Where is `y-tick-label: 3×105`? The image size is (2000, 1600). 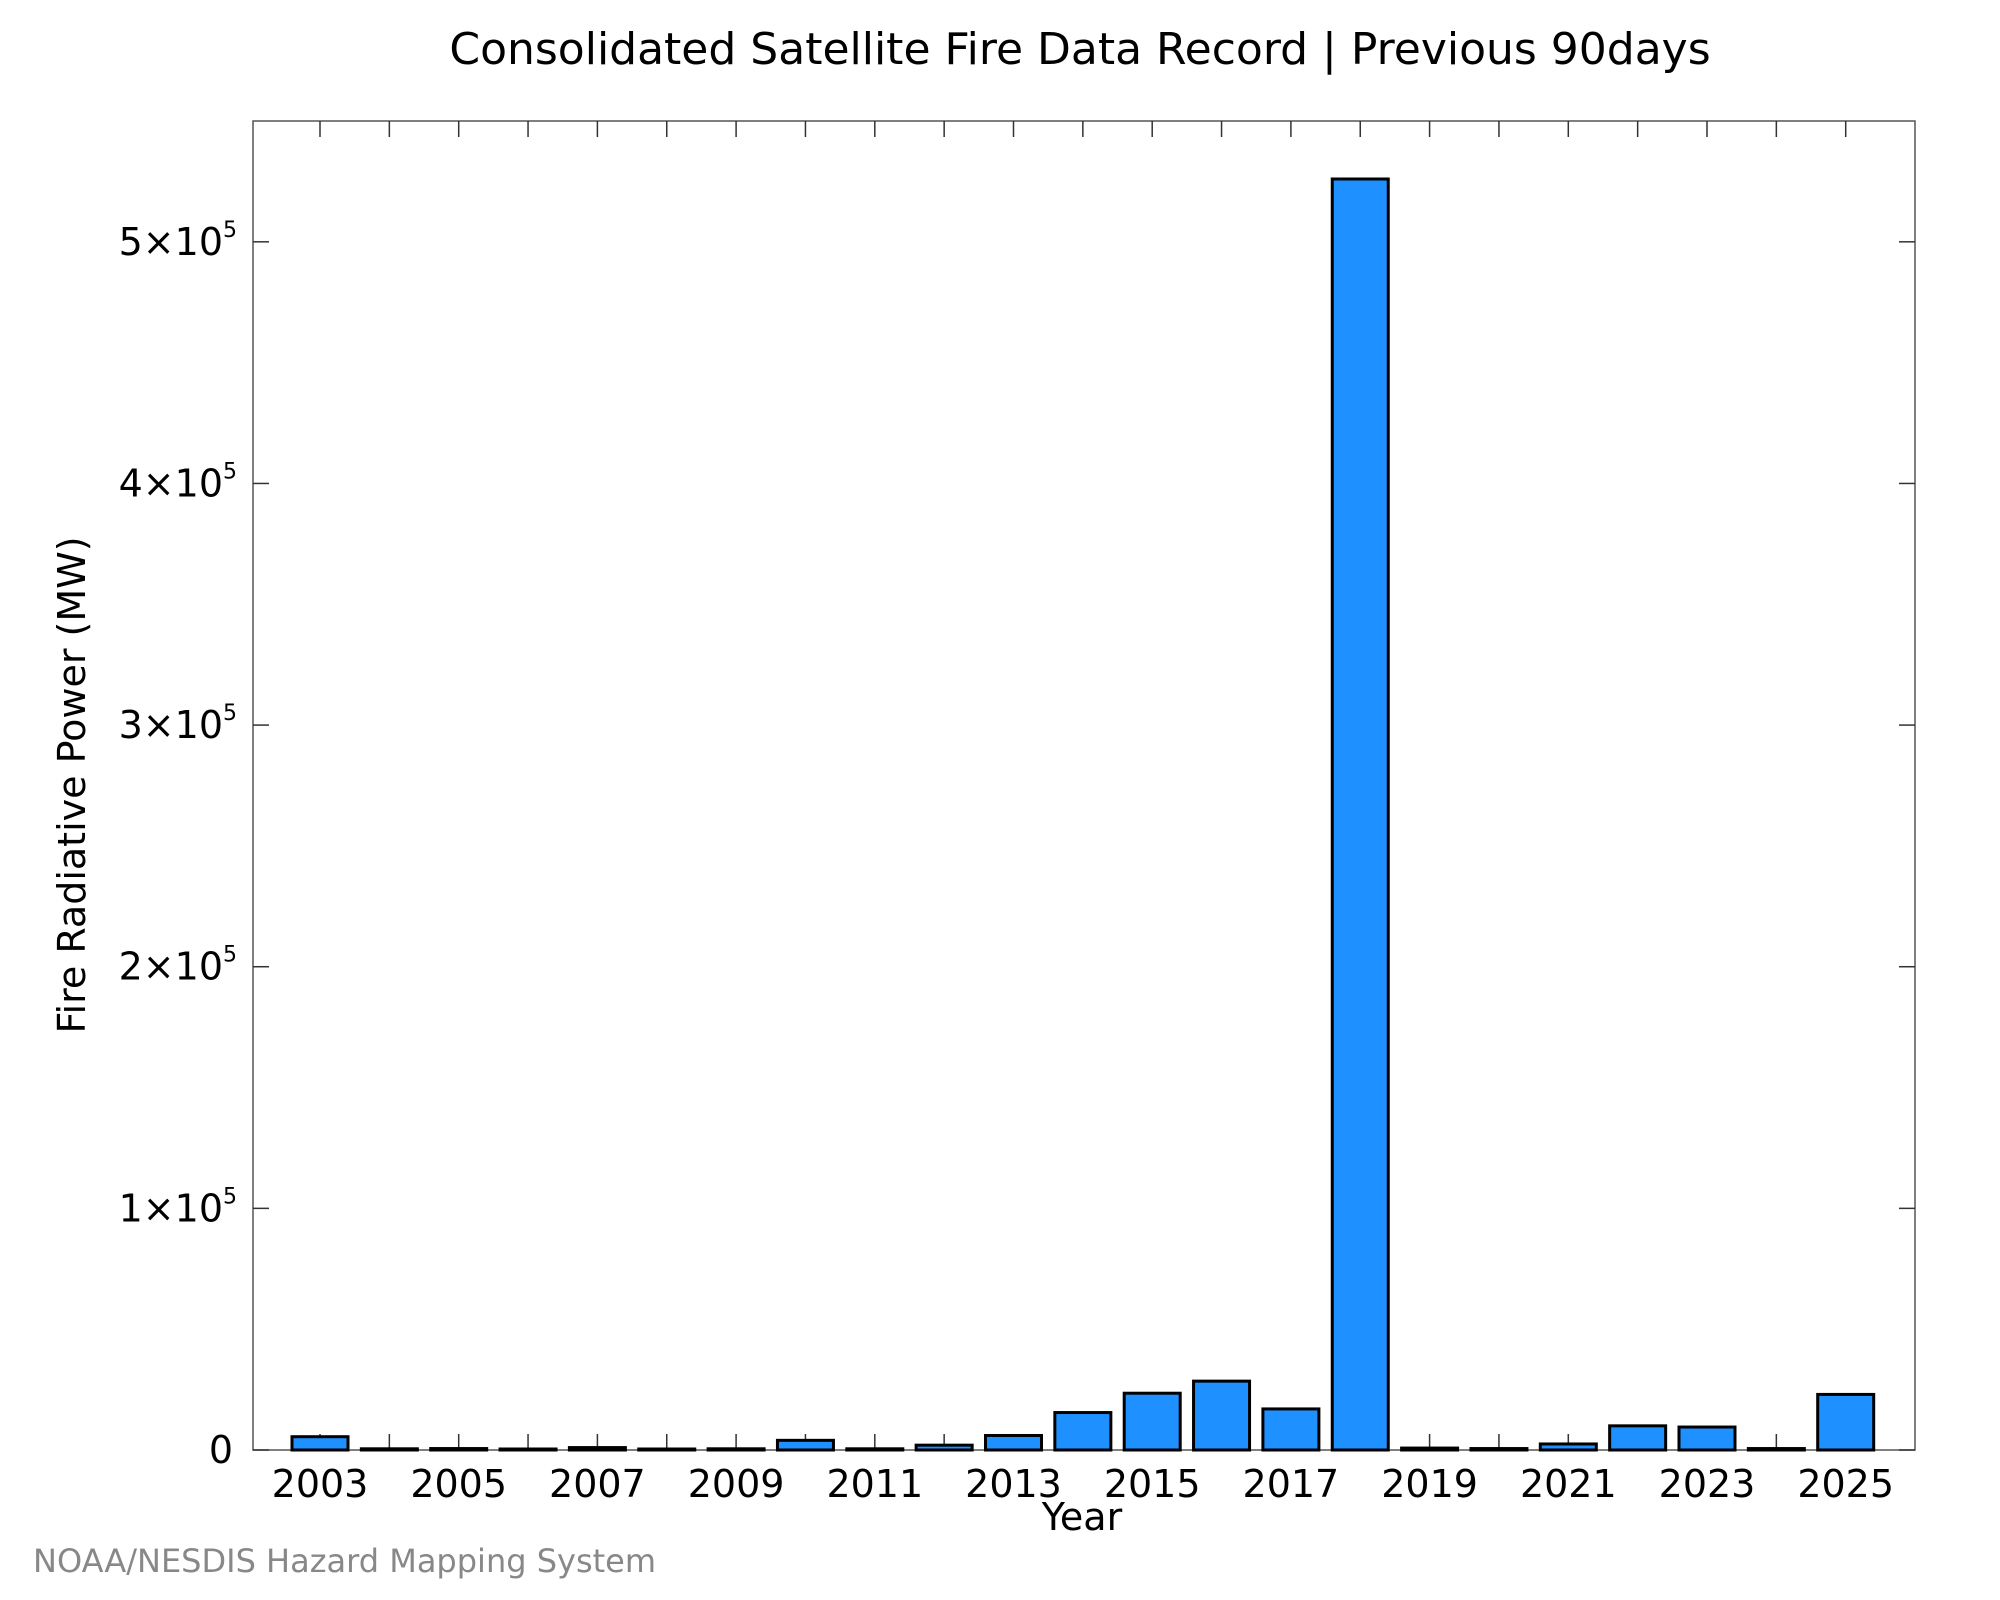 y-tick-label: 3×105 is located at coordinates (178, 724).